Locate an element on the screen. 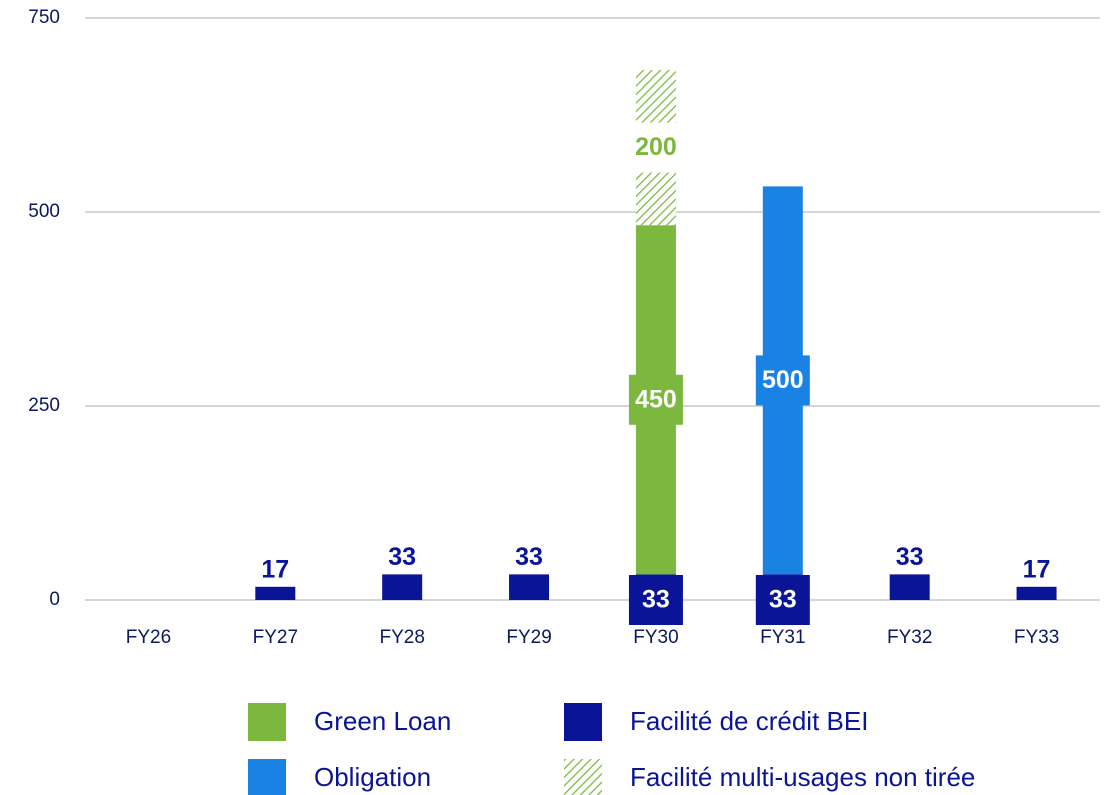  x-tick-label: FY28 is located at coordinates (401, 637).